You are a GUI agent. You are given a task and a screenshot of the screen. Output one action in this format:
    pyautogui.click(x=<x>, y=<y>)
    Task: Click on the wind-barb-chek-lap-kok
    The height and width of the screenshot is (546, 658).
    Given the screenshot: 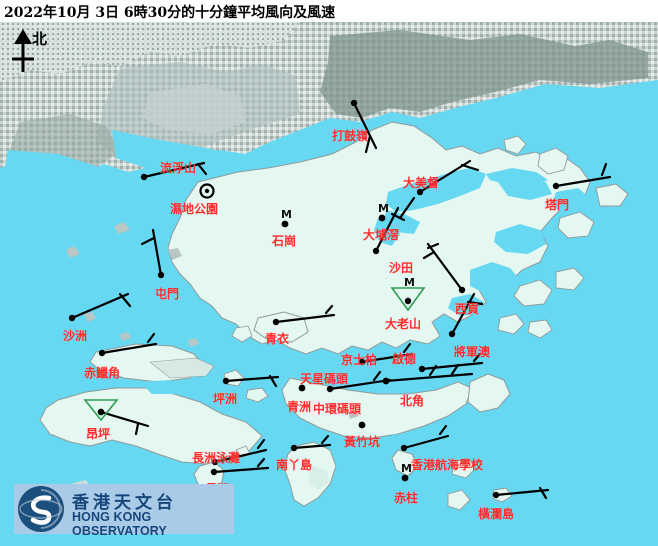 What is the action you would take?
    pyautogui.click(x=129, y=343)
    